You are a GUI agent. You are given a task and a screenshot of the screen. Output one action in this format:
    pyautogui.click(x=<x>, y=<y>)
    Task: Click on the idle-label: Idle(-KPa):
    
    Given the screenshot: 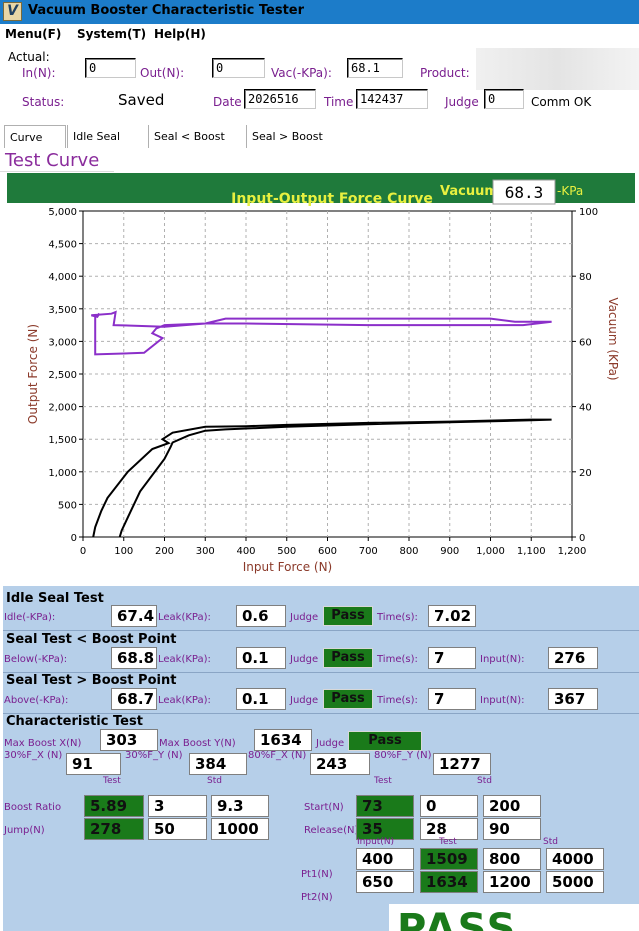 What is the action you would take?
    pyautogui.click(x=30, y=617)
    